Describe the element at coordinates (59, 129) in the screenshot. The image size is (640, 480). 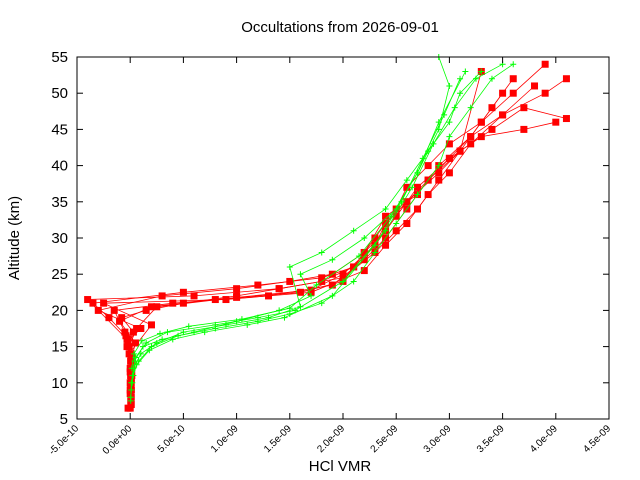
I see `y-tick-label: 45` at that location.